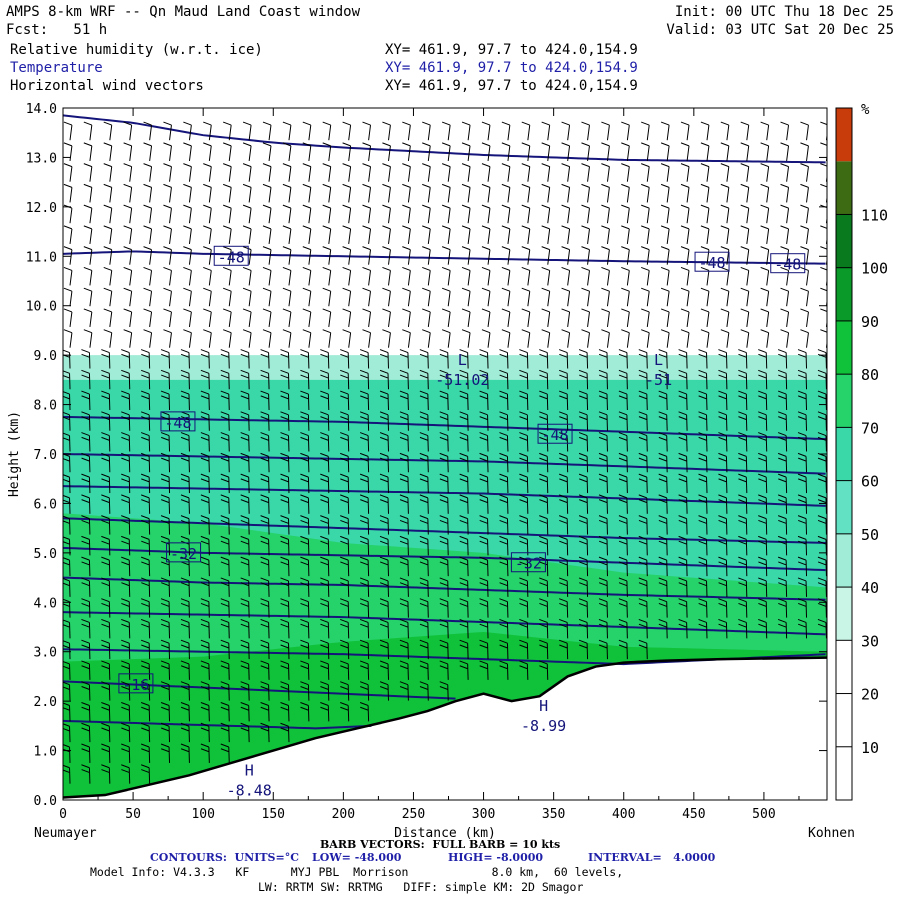 Image resolution: width=900 pixels, height=900 pixels. What do you see at coordinates (511, 68) in the screenshot?
I see `field-temp-xy: XY= 461.9, 97.7 to 424.0,154.9` at bounding box center [511, 68].